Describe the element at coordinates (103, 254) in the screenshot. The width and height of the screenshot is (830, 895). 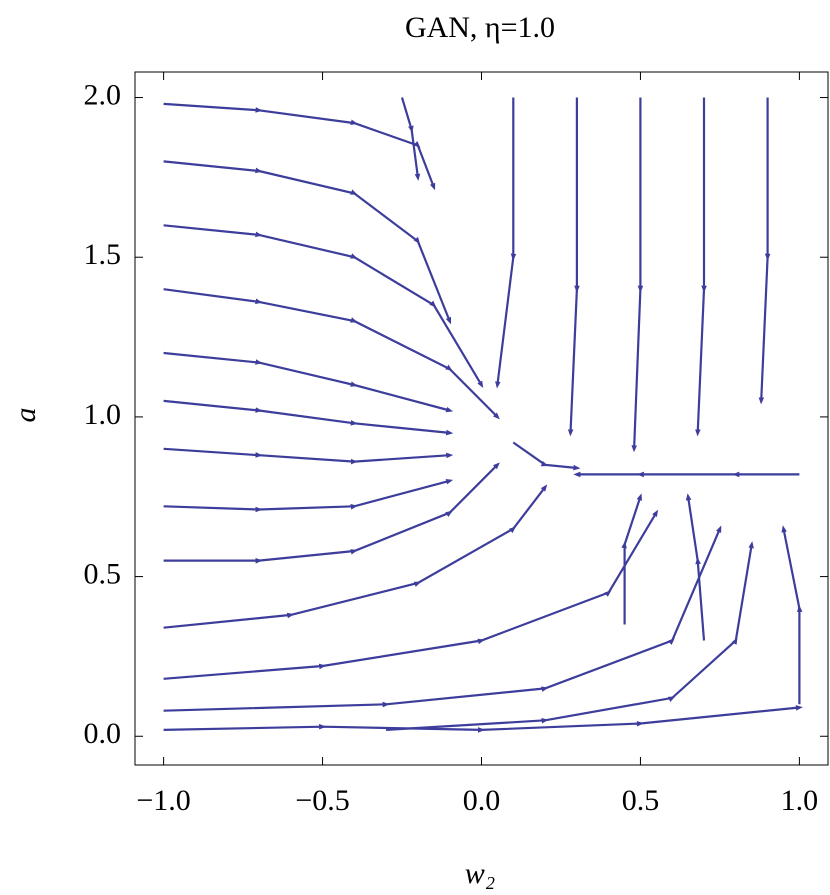
I see `y-tick-label: 1.5` at that location.